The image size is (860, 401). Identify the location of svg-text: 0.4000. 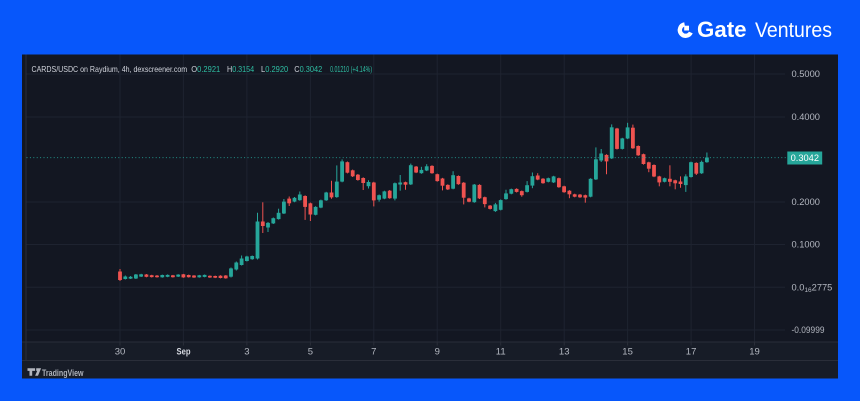
(806, 117).